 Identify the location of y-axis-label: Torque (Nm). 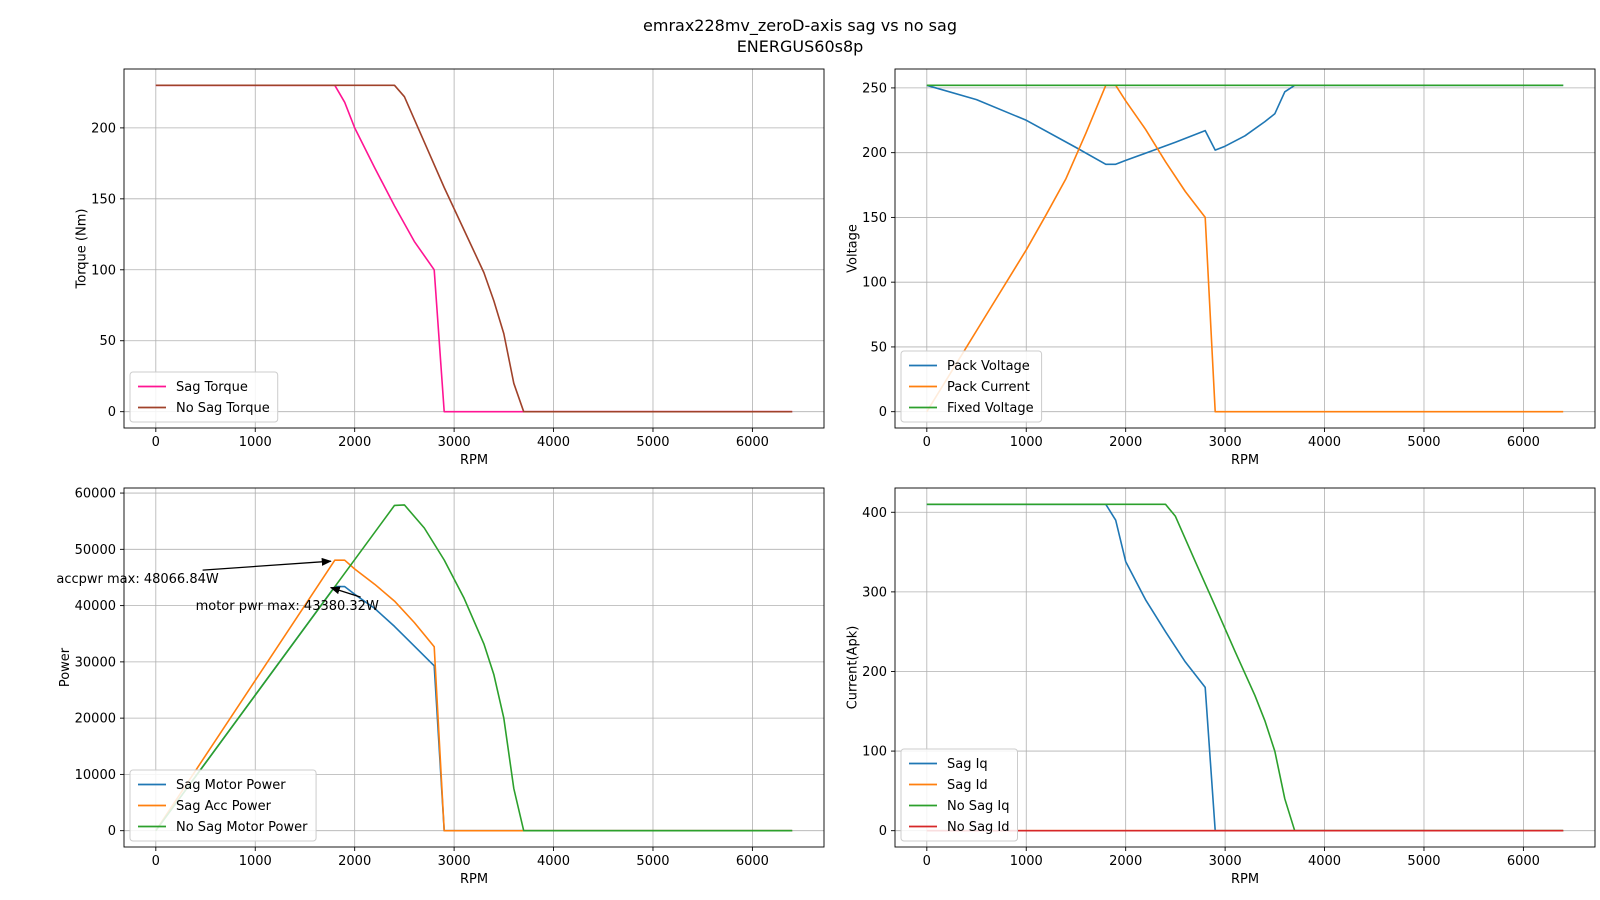
(81, 249).